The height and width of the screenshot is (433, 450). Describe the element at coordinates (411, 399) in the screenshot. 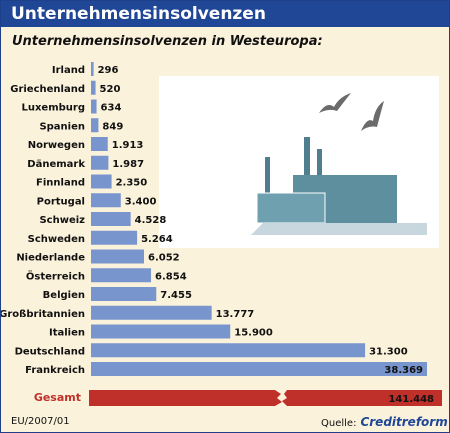

I see `total-value-label: 141.448` at that location.